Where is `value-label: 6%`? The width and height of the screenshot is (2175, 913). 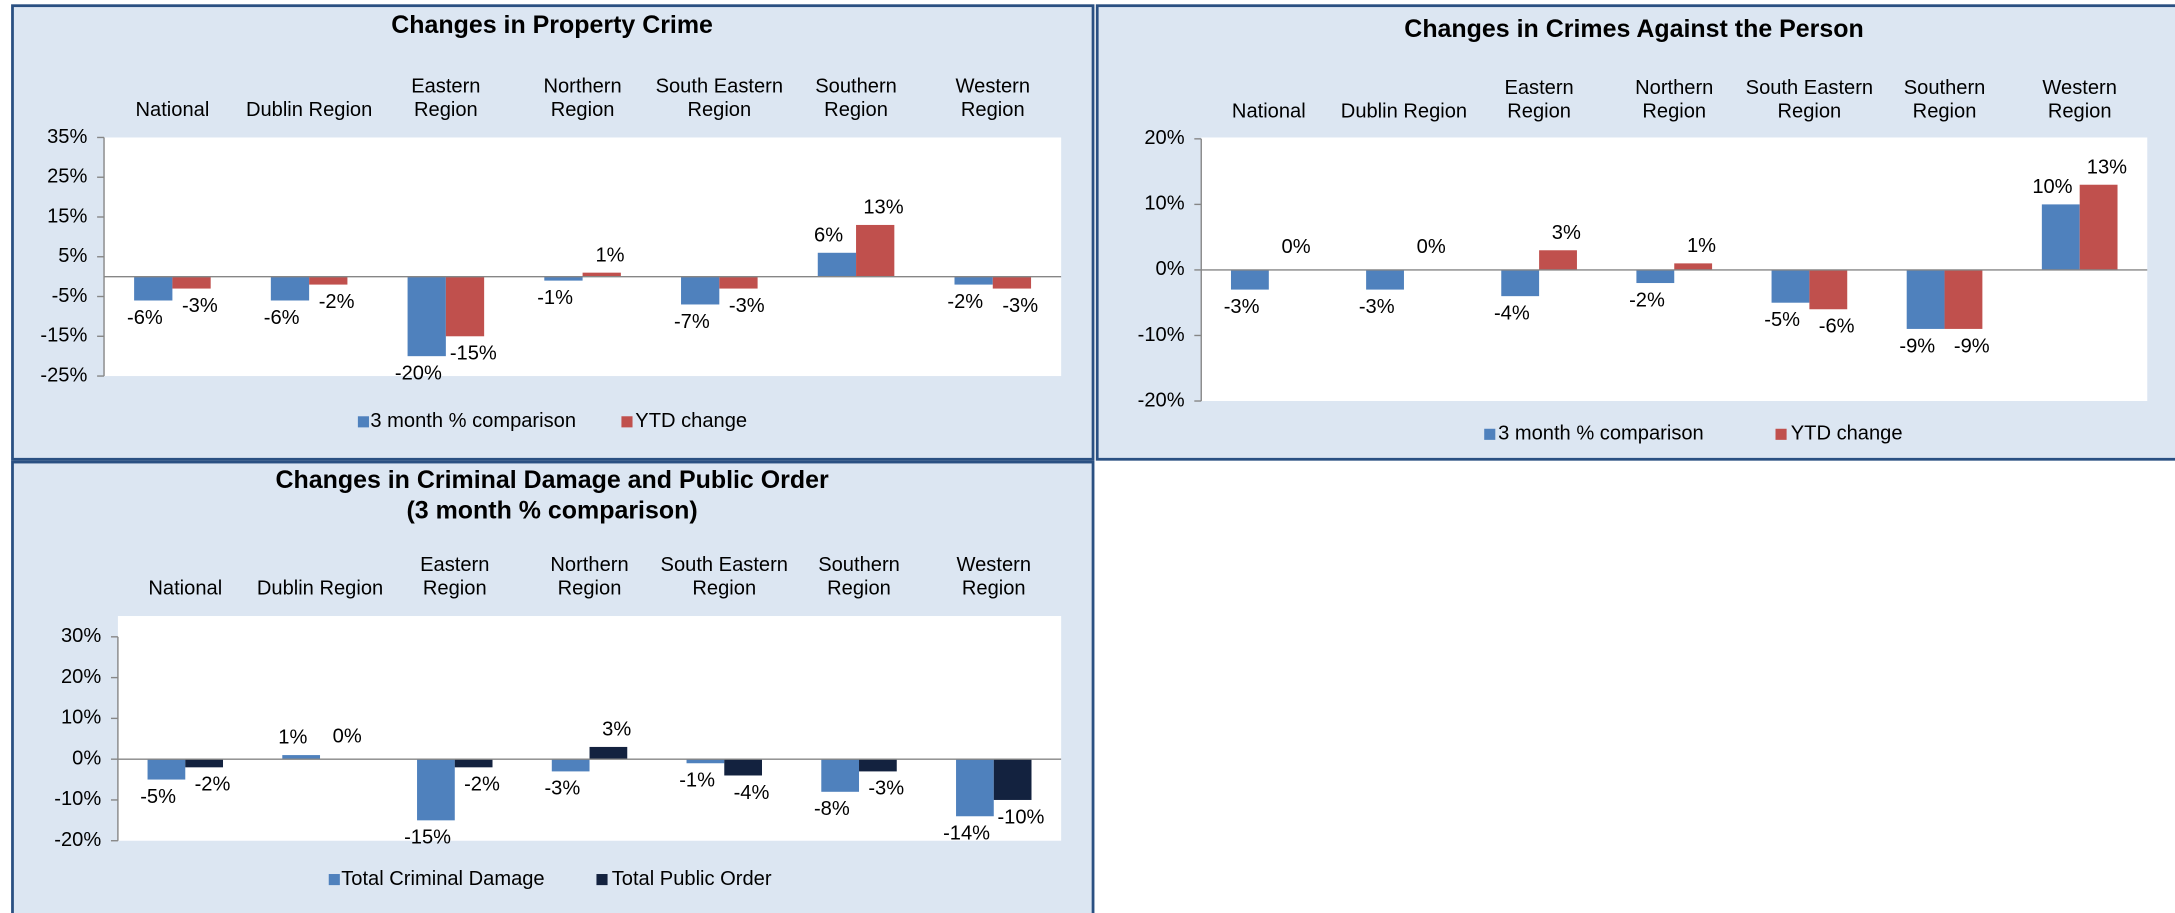 value-label: 6% is located at coordinates (828, 235).